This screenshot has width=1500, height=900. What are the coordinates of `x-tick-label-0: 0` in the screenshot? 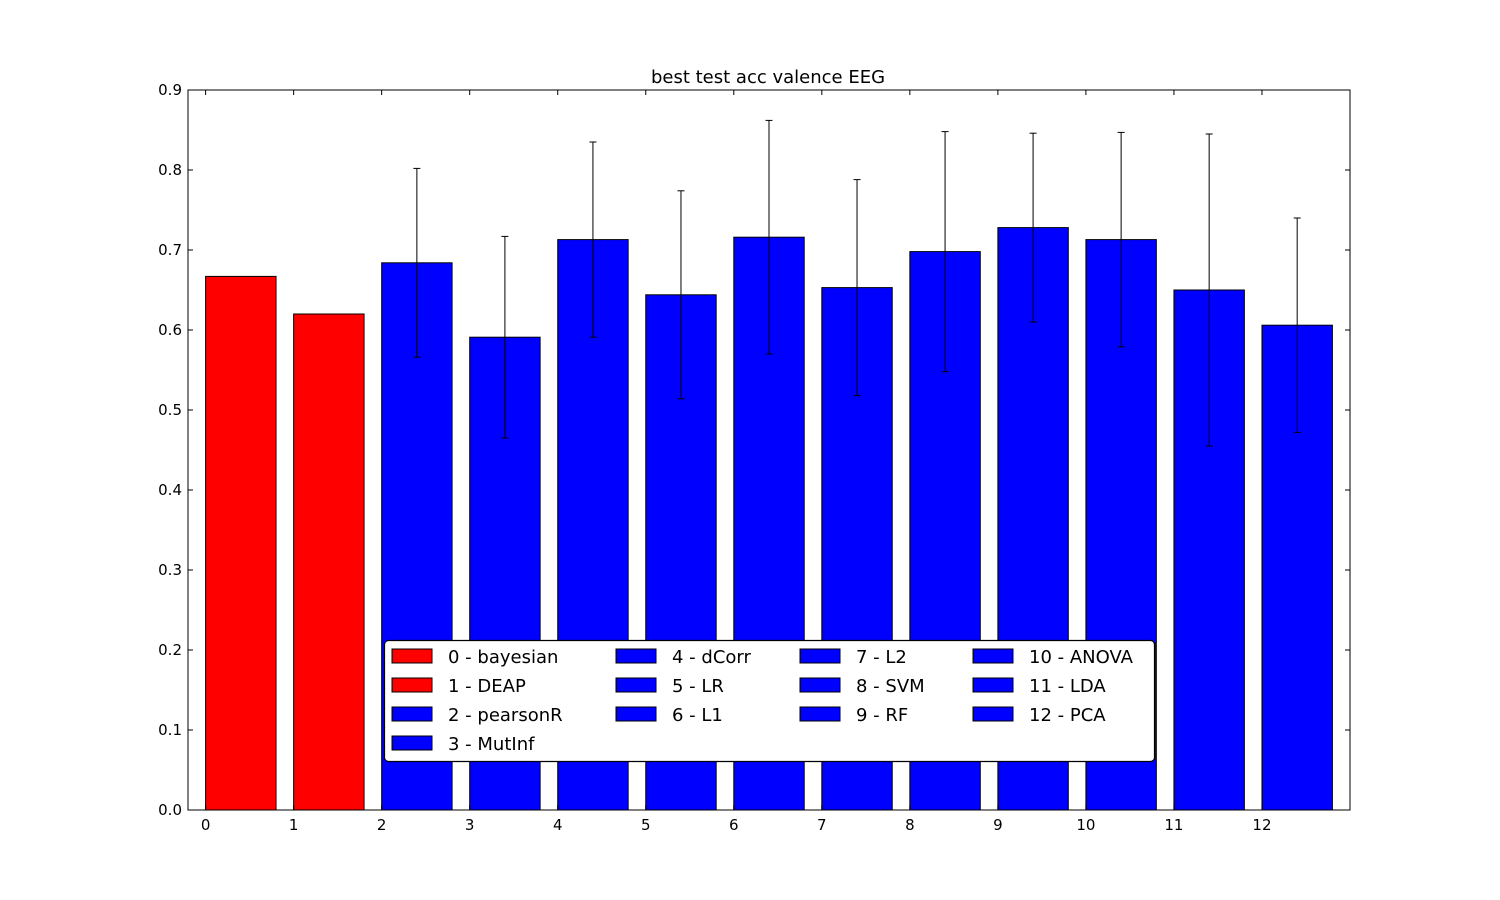 It's located at (206, 825).